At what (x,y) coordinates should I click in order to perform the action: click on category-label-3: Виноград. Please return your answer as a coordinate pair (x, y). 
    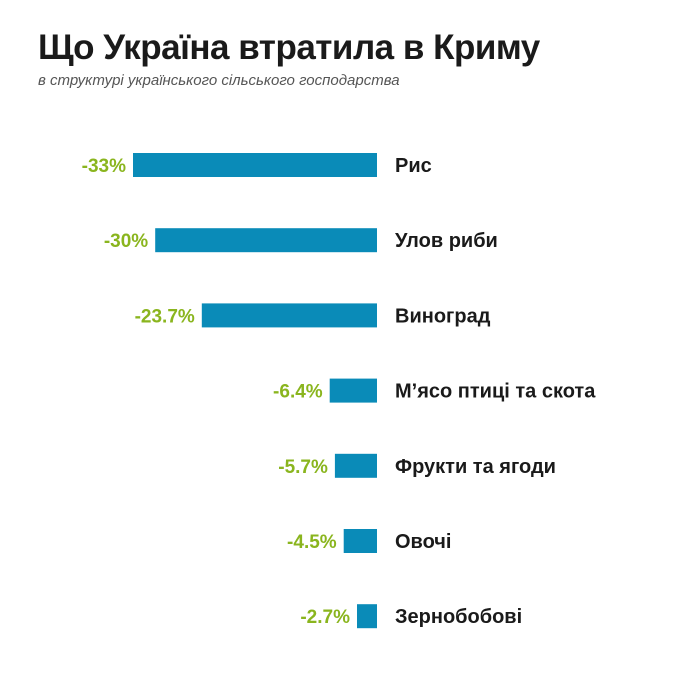
    Looking at the image, I should click on (443, 316).